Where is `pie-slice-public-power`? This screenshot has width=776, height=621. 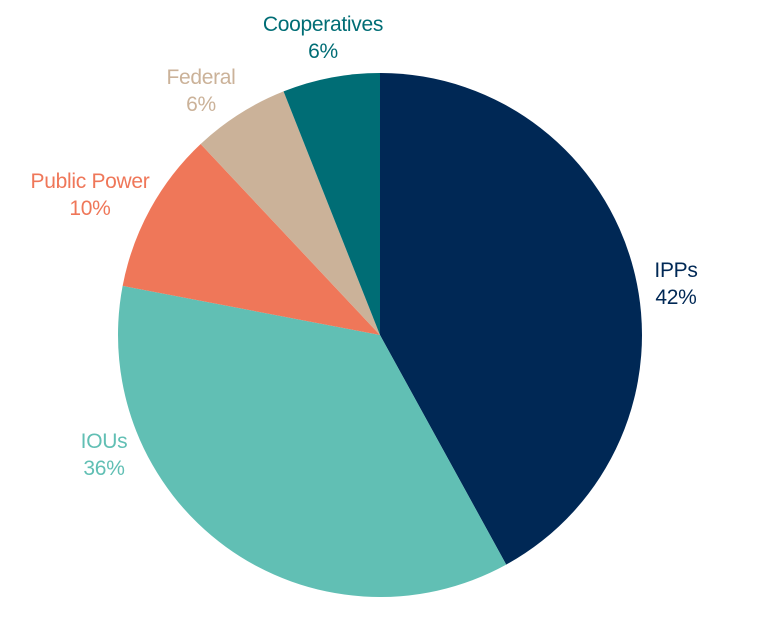 pie-slice-public-power is located at coordinates (251, 239).